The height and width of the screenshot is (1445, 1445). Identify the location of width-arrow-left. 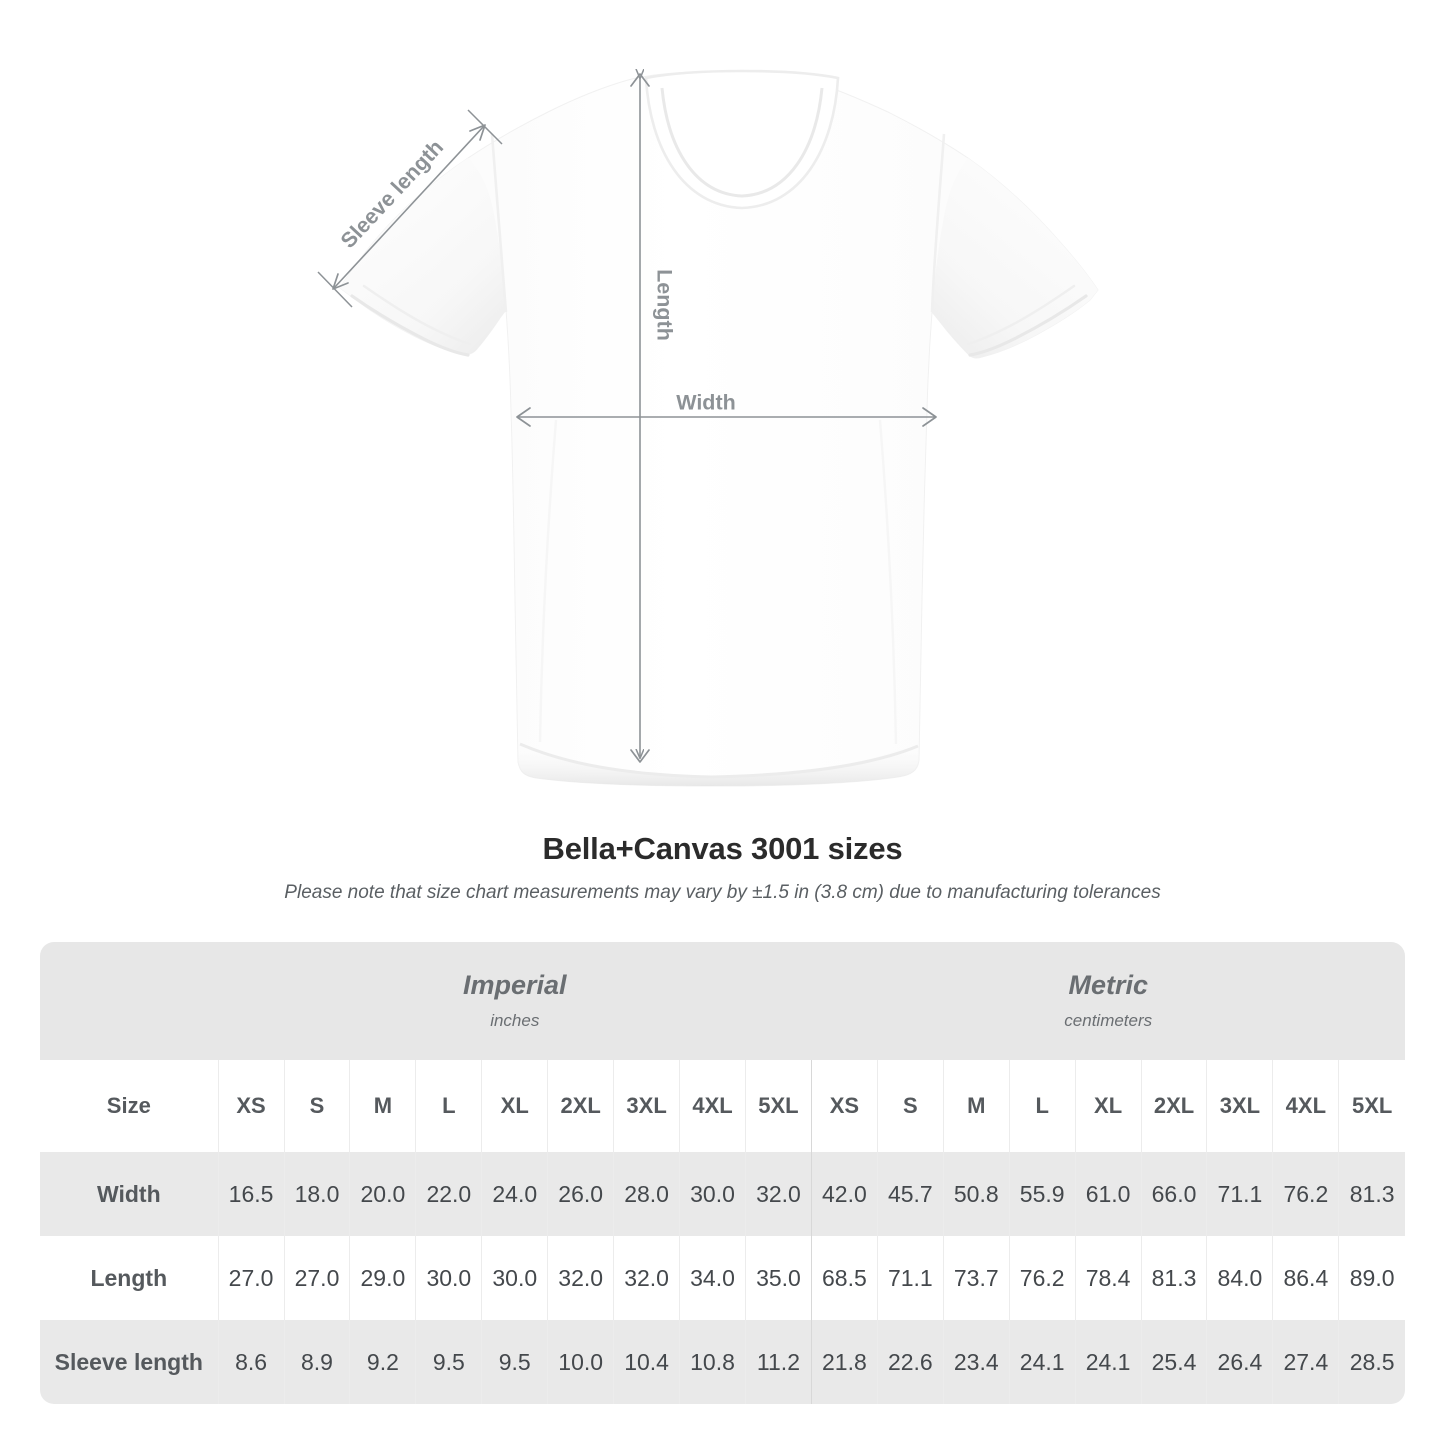
(523, 417).